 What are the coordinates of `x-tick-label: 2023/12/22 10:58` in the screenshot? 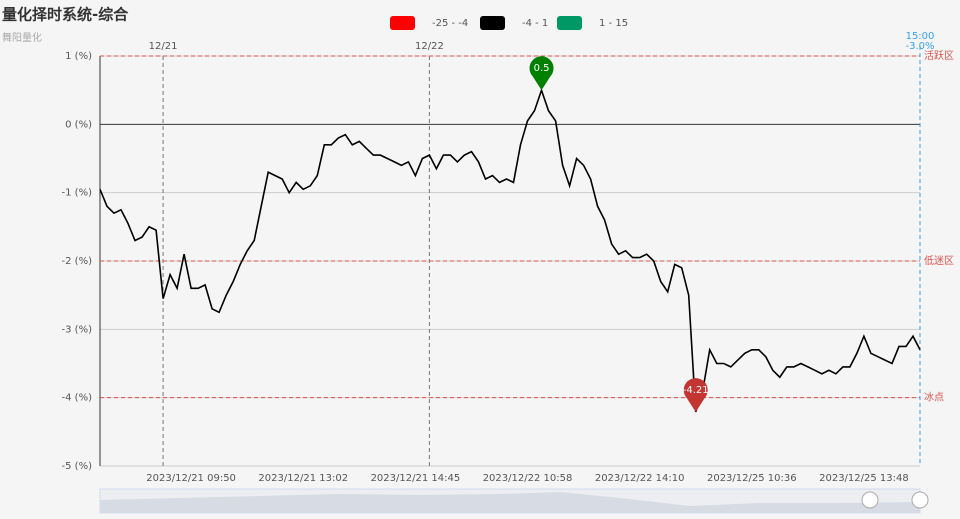 It's located at (528, 478).